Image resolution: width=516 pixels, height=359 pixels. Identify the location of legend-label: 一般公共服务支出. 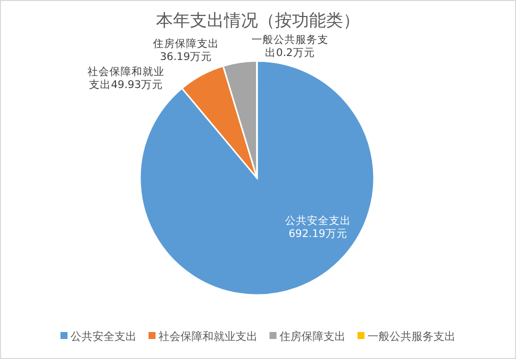
(412, 336).